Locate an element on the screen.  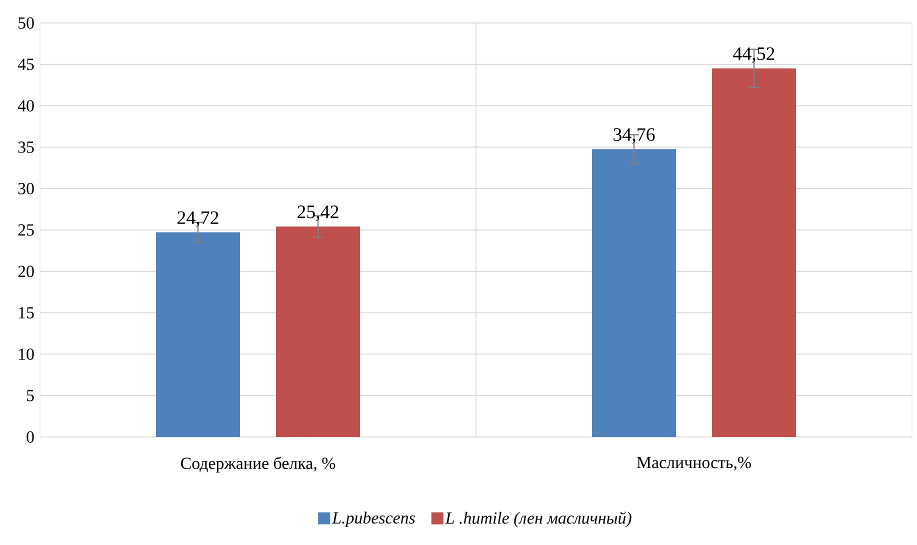
y-tick-label: 0 is located at coordinates (30, 437).